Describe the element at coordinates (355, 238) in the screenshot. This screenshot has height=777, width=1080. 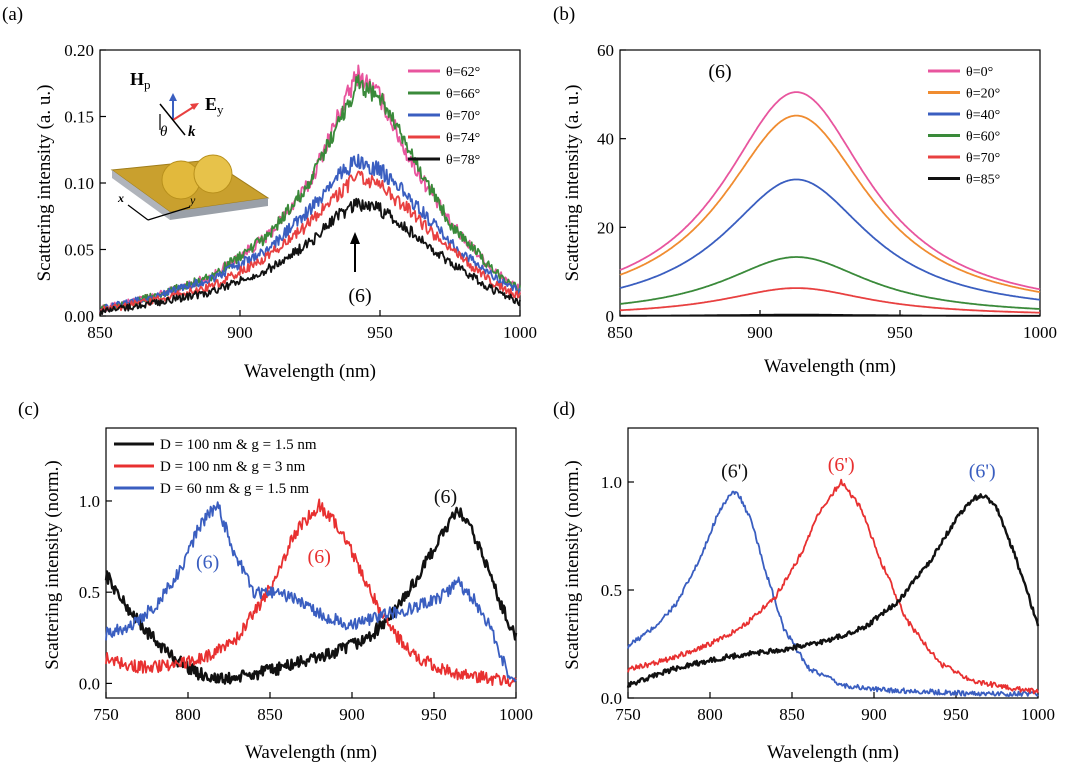
I see `peak-arrow-head` at that location.